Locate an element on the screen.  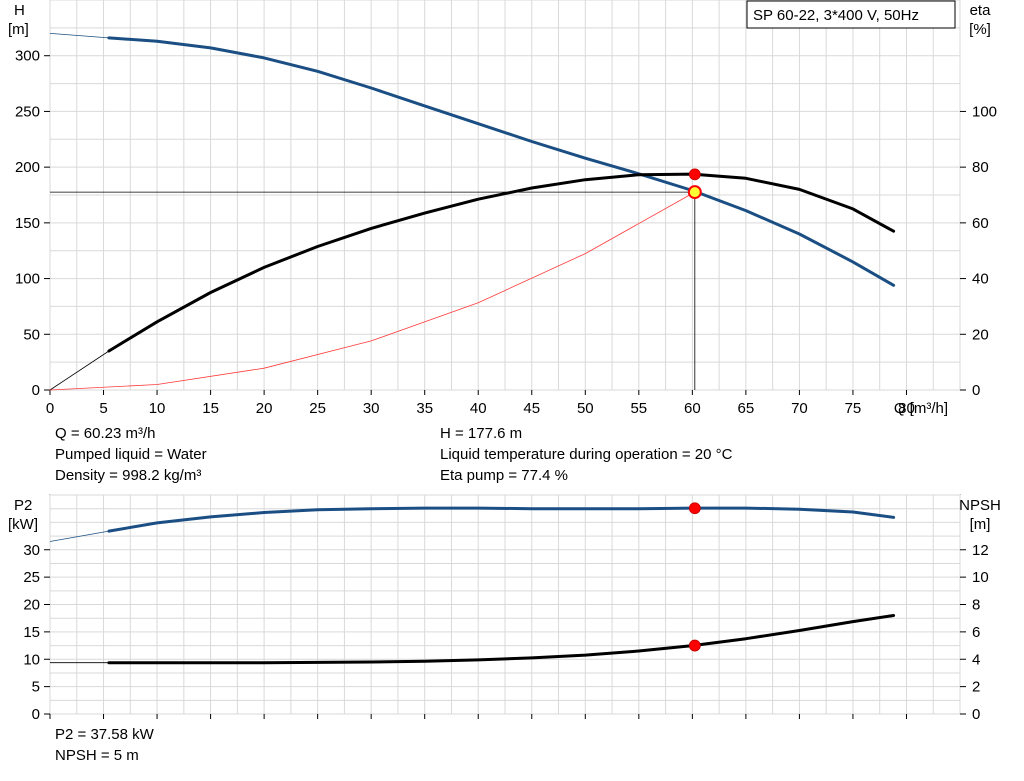
x-tick-label: 5 is located at coordinates (103, 408).